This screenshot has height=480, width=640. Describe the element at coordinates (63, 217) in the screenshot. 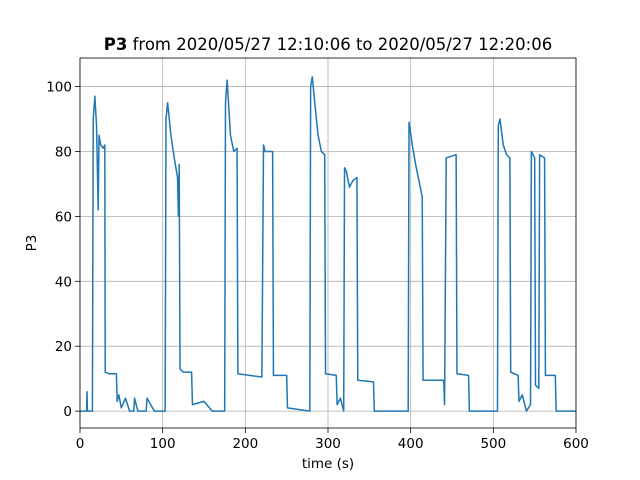

I see `y-tick-label: 60` at that location.